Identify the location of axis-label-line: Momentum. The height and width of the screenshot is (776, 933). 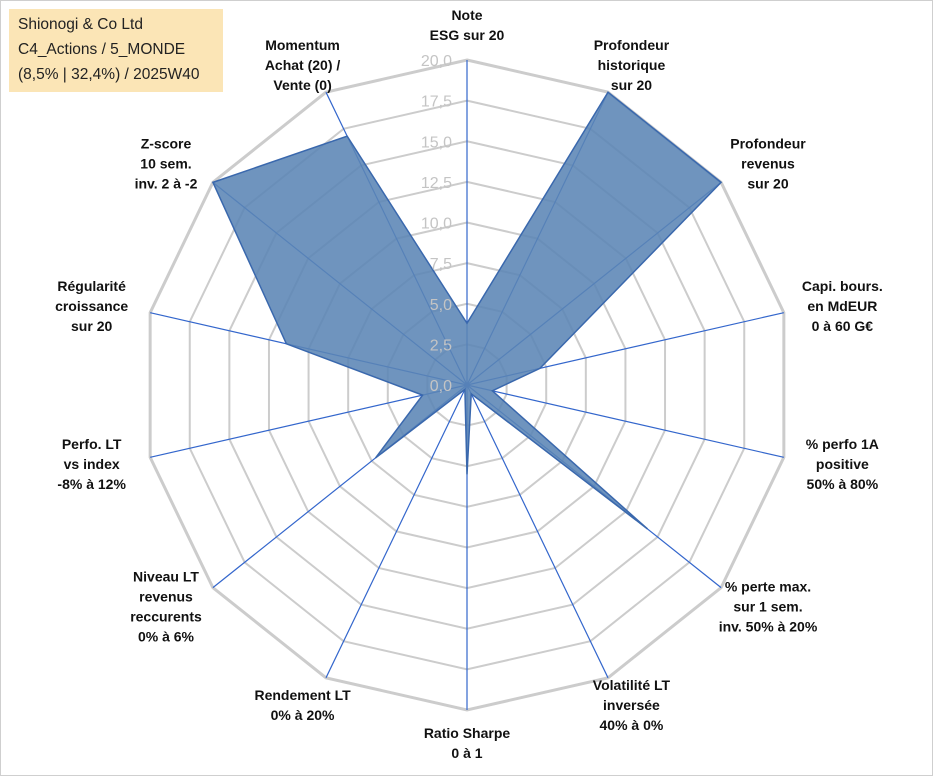
(302, 45).